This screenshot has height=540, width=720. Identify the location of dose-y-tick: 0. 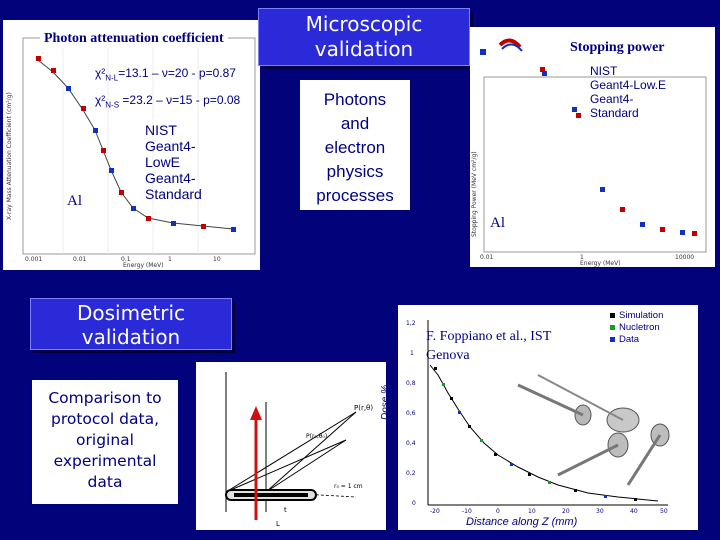
(414, 503).